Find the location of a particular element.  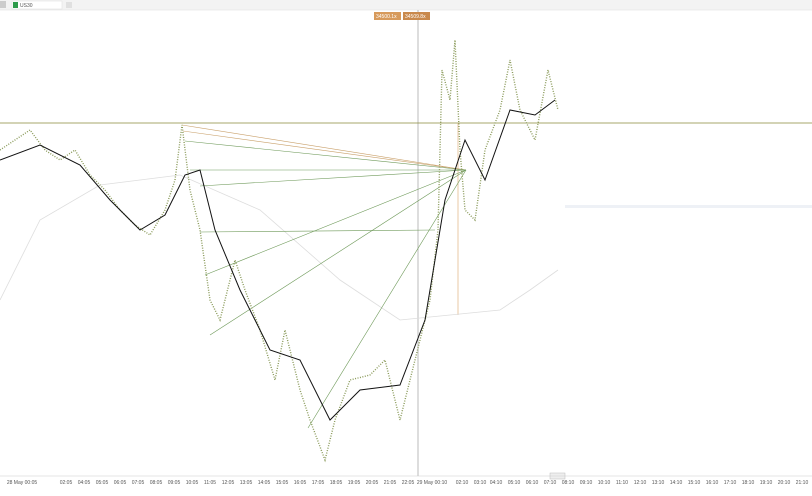

time-label: 11:10 is located at coordinates (622, 483).